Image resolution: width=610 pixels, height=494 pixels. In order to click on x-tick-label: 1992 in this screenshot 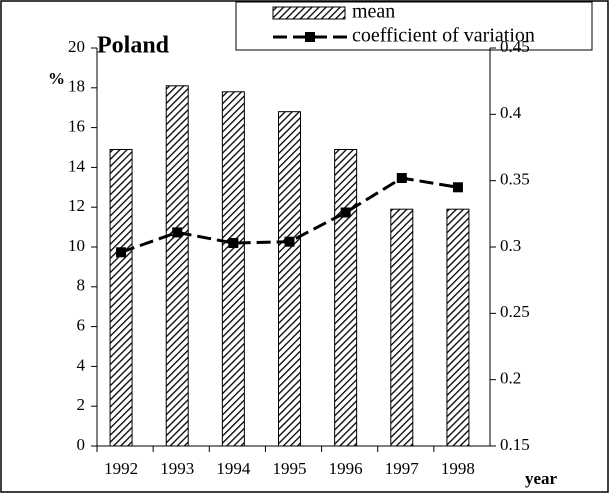, I will do `click(121, 468)`.